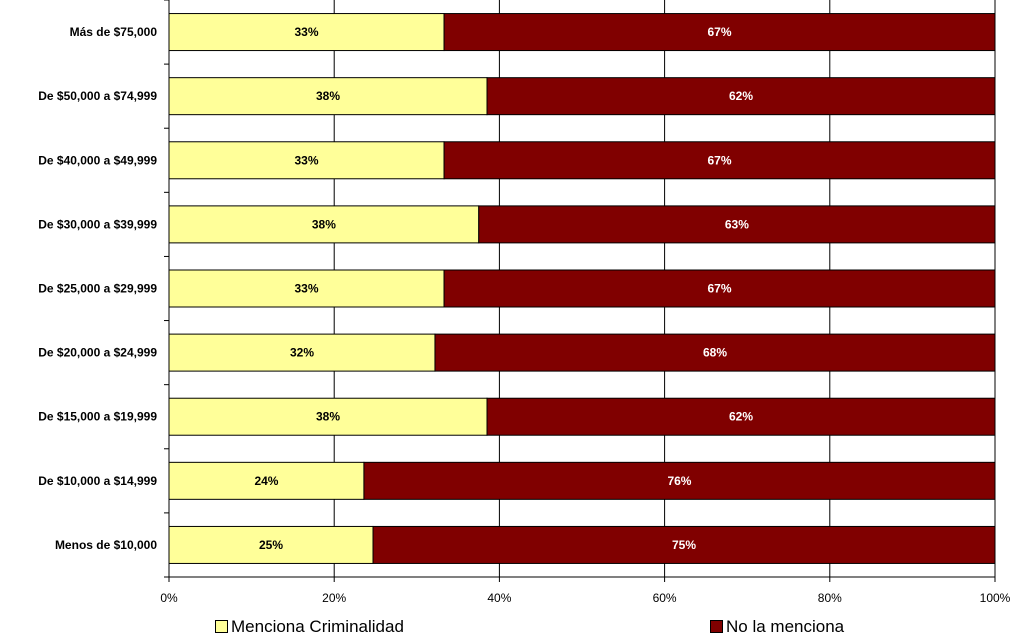  I want to click on x-tick-label: 40%, so click(499, 598).